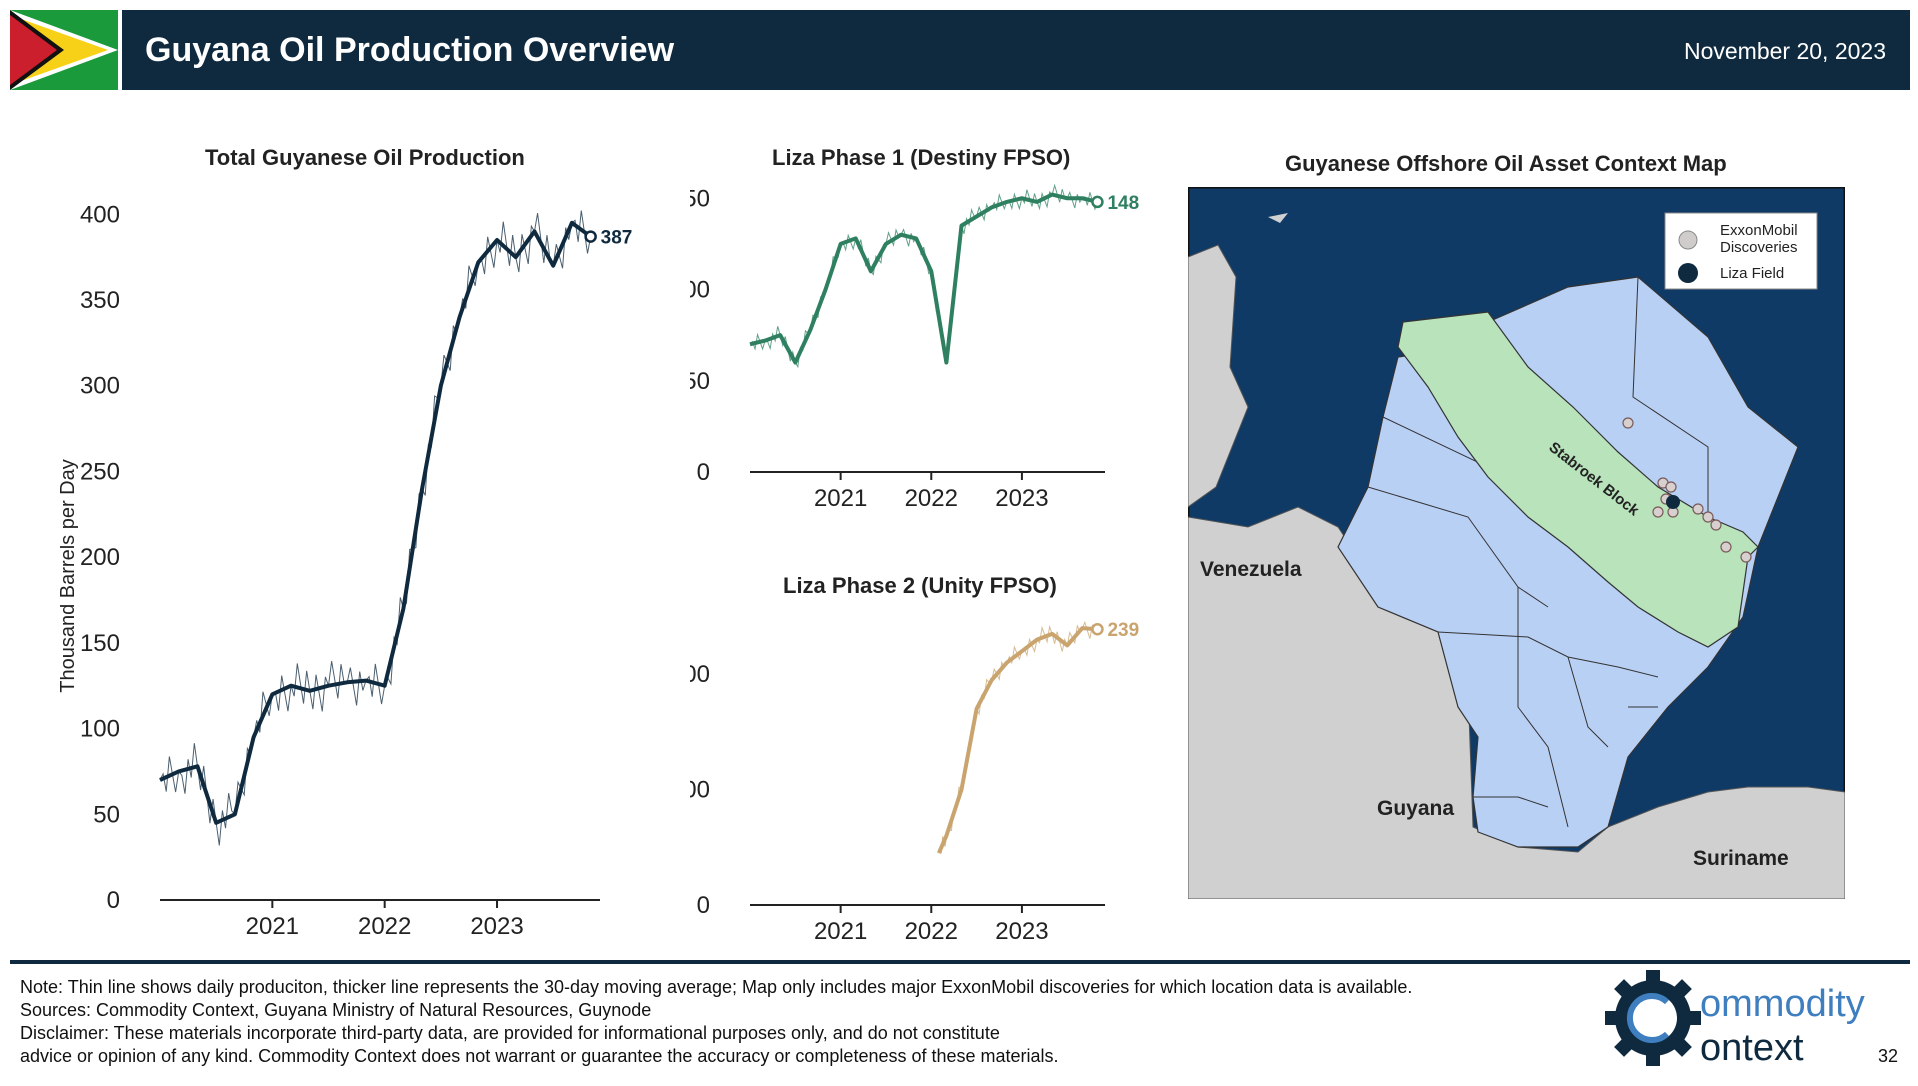  I want to click on mainland, so click(1516, 702).